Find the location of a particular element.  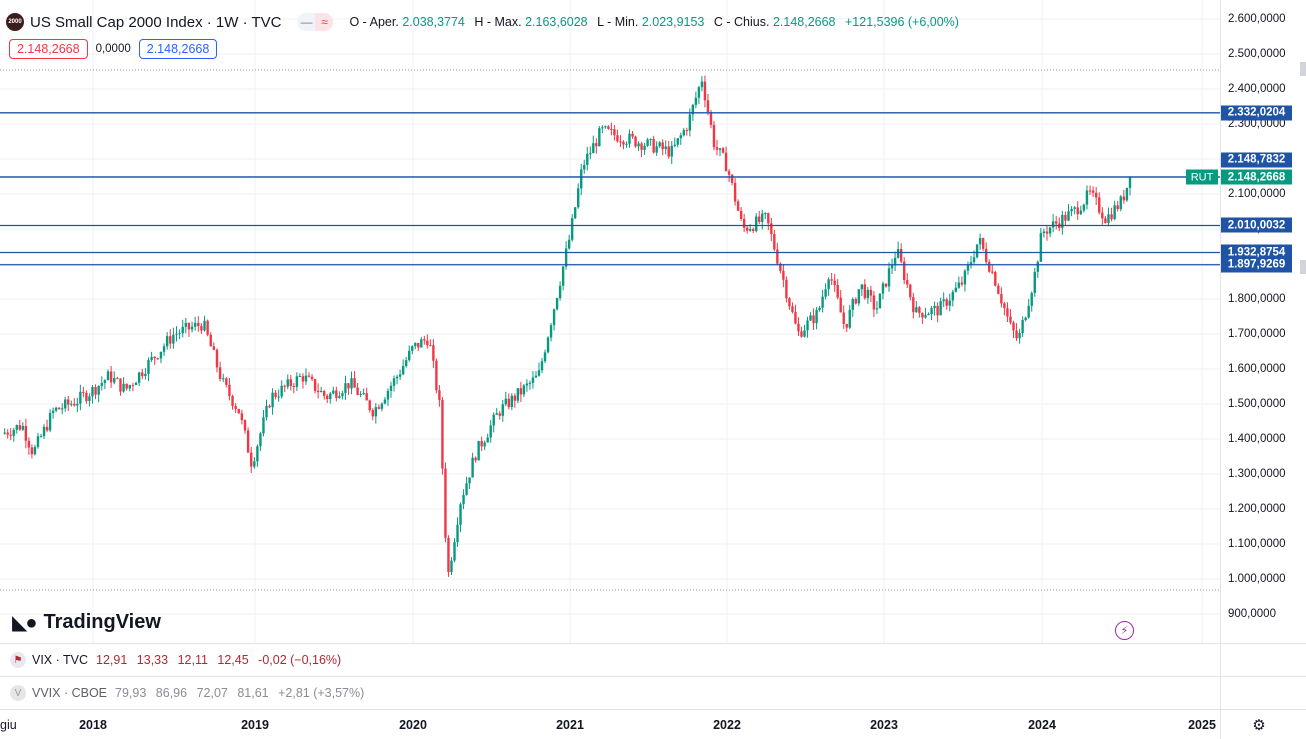

sell-button: 2.148,2668 is located at coordinates (48, 49).